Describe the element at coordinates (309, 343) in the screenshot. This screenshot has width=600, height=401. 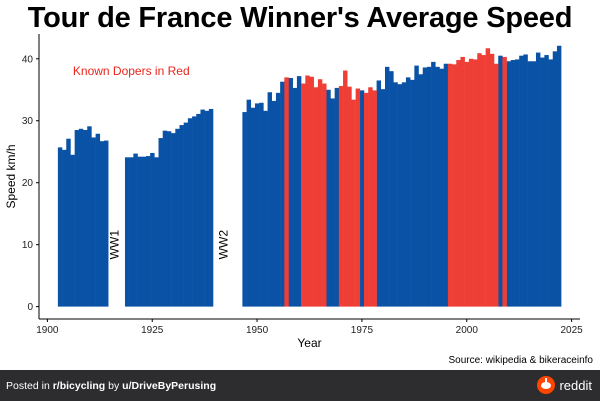
I see `x-axis-label: Year` at that location.